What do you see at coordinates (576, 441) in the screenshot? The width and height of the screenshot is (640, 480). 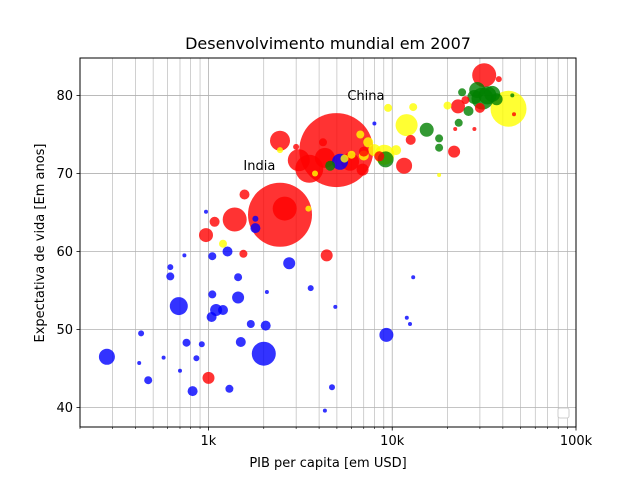 I see `x-tick-label-100k: 100k` at bounding box center [576, 441].